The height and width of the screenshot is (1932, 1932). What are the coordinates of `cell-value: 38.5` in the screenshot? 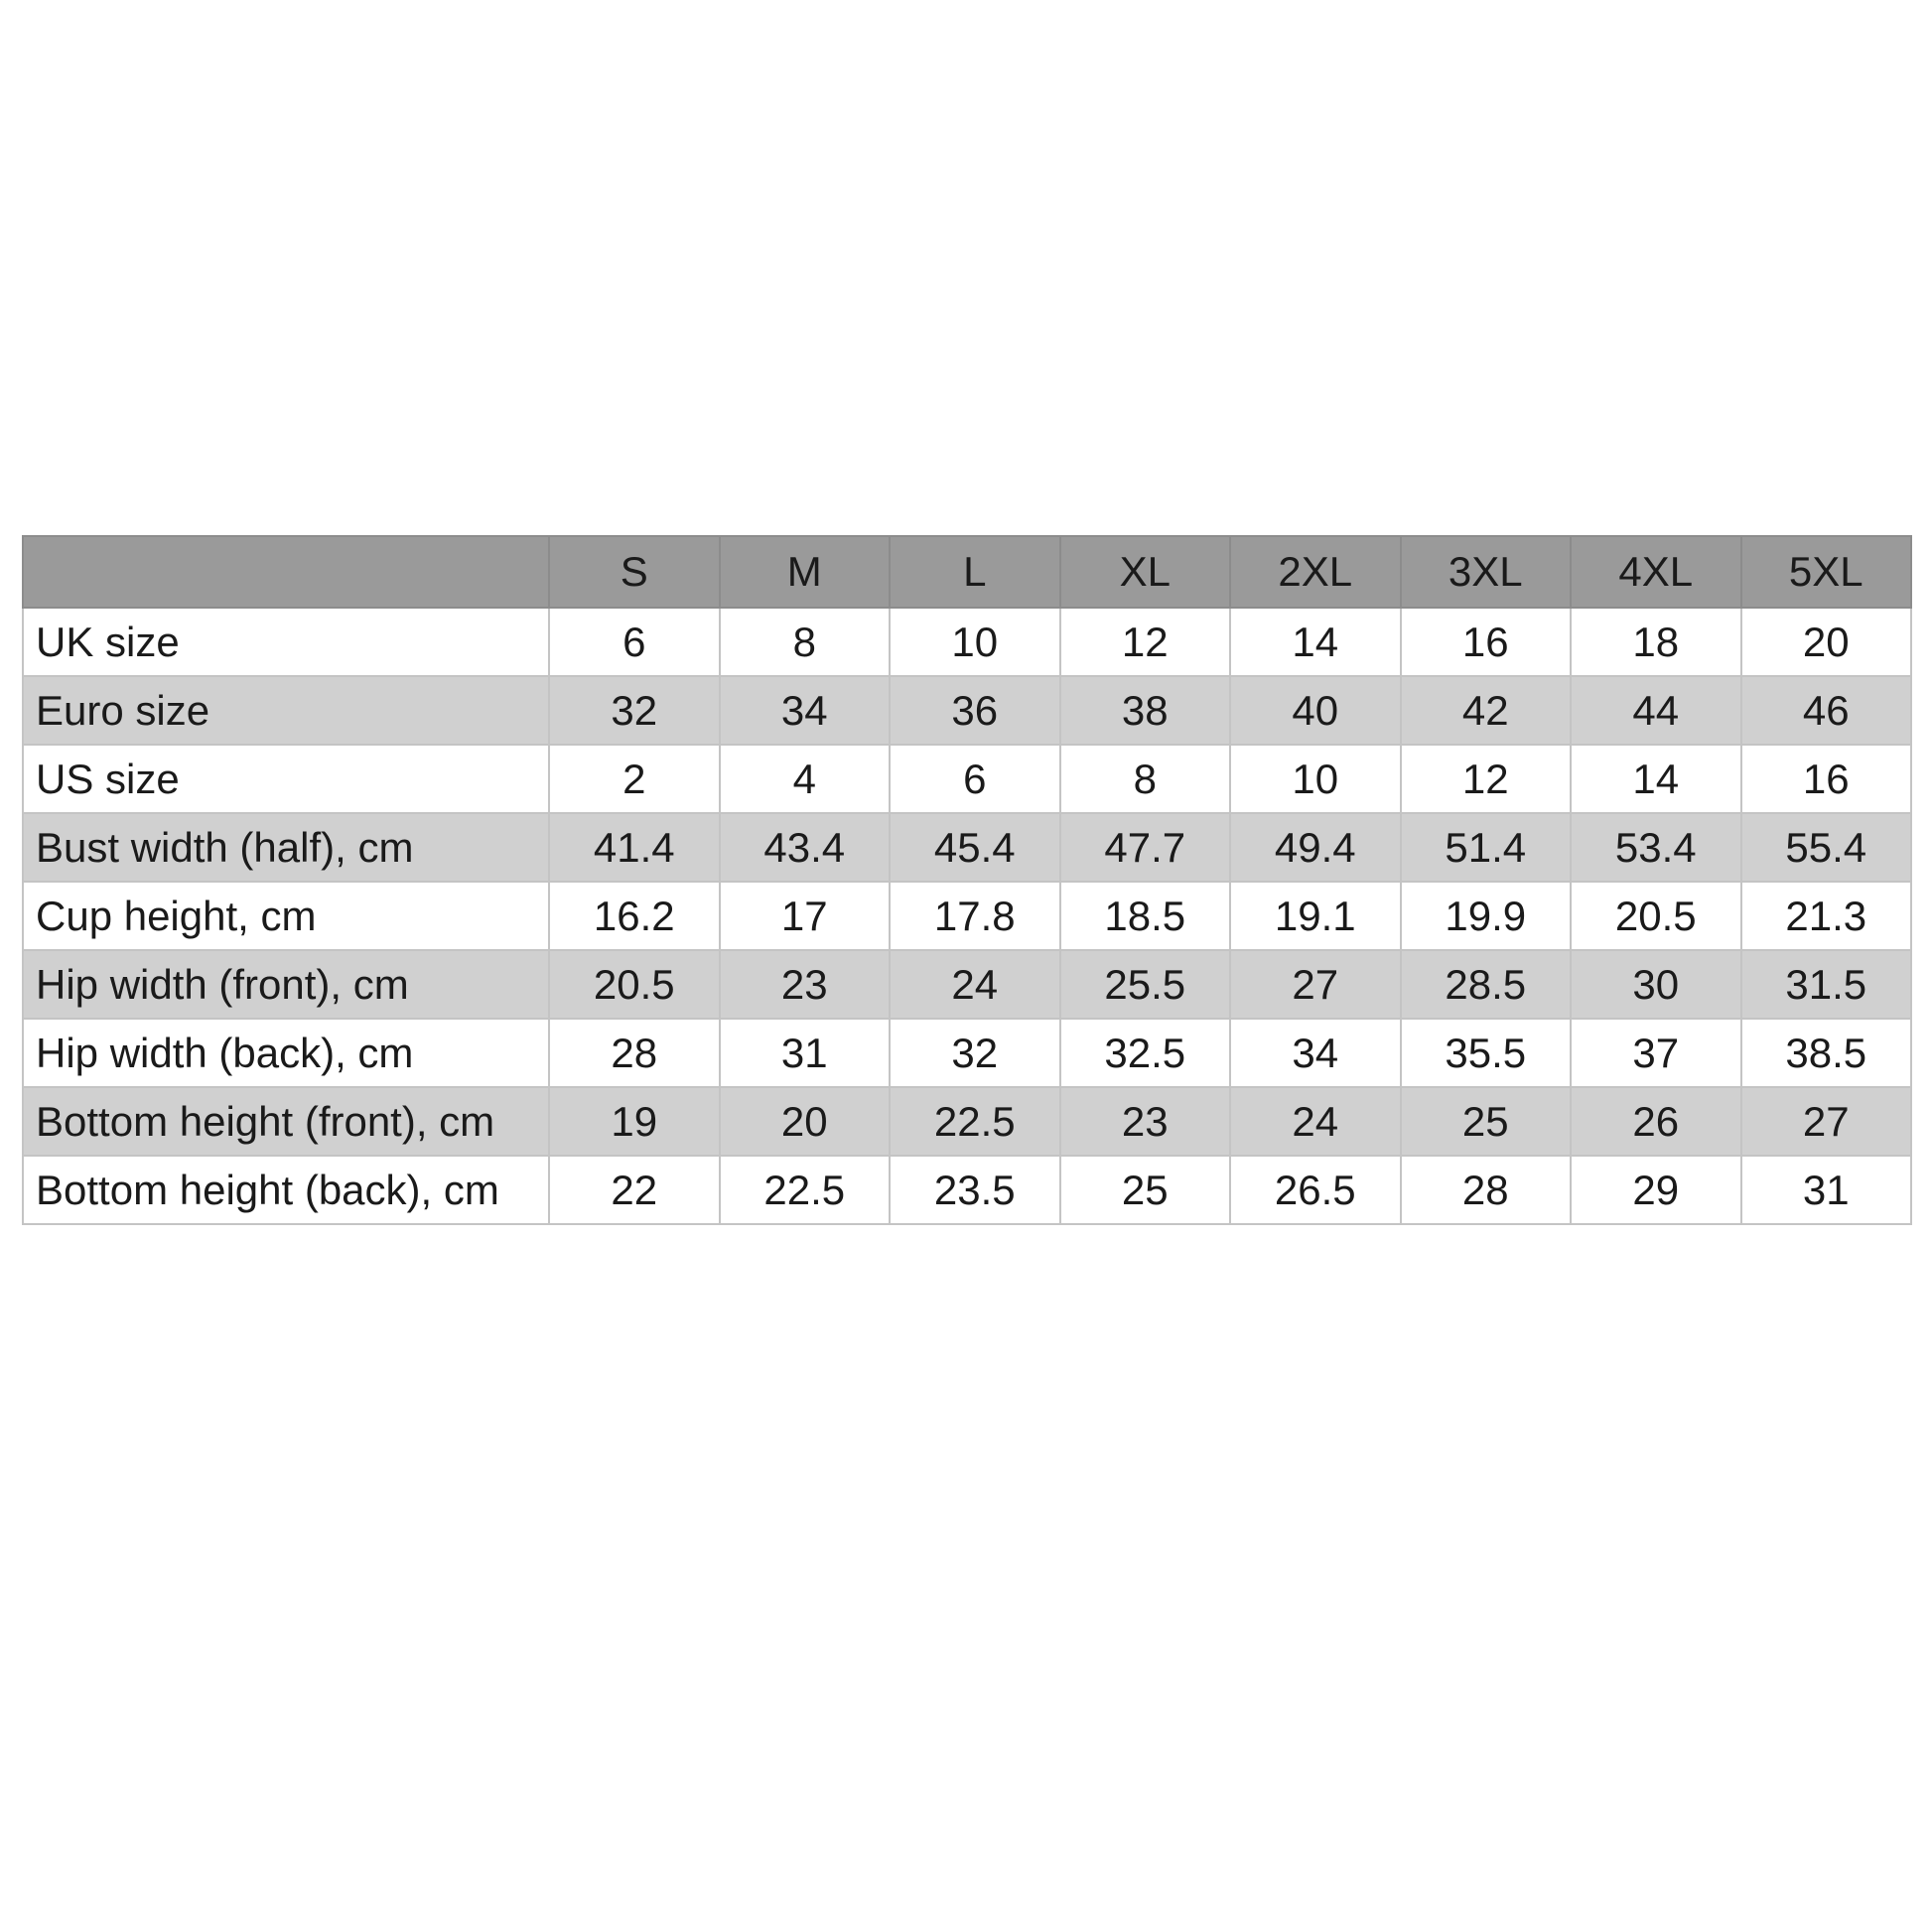 It's located at (1825, 1053).